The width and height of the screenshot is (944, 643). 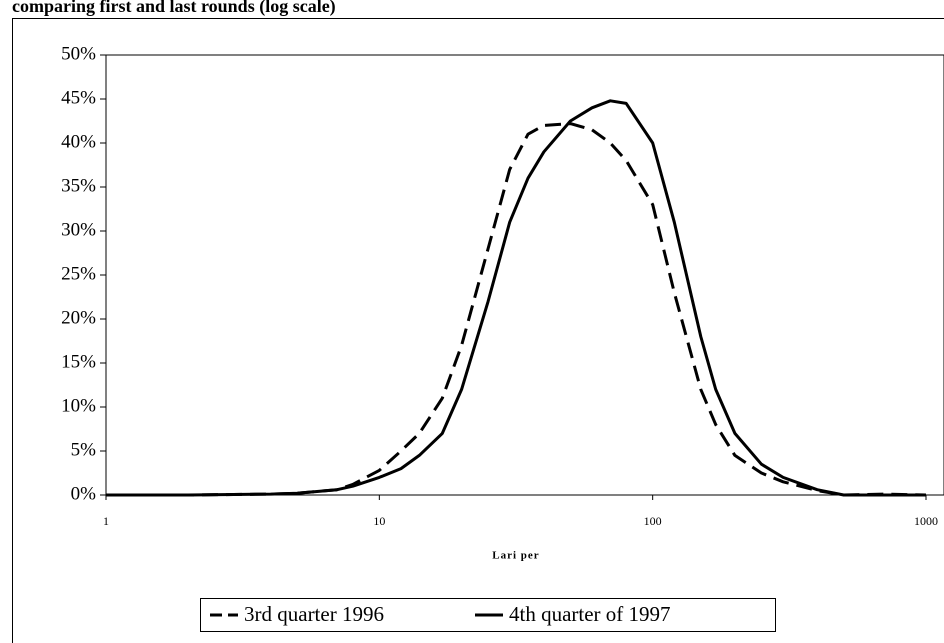 I want to click on y-tick-label: 50%, so click(x=78, y=53).